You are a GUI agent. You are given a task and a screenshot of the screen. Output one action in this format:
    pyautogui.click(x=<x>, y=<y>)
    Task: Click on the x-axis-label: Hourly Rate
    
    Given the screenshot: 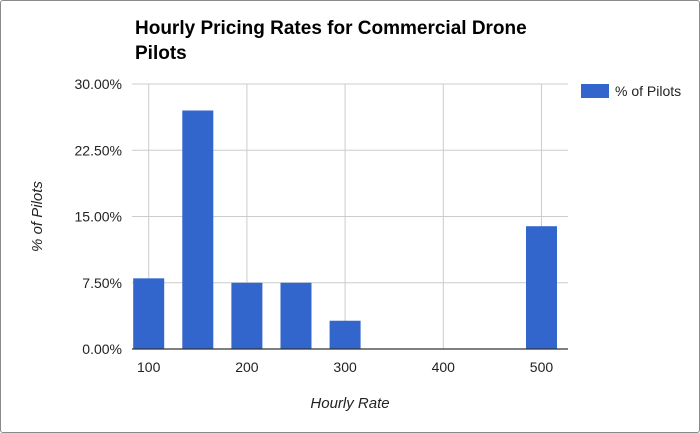 What is the action you would take?
    pyautogui.click(x=349, y=403)
    